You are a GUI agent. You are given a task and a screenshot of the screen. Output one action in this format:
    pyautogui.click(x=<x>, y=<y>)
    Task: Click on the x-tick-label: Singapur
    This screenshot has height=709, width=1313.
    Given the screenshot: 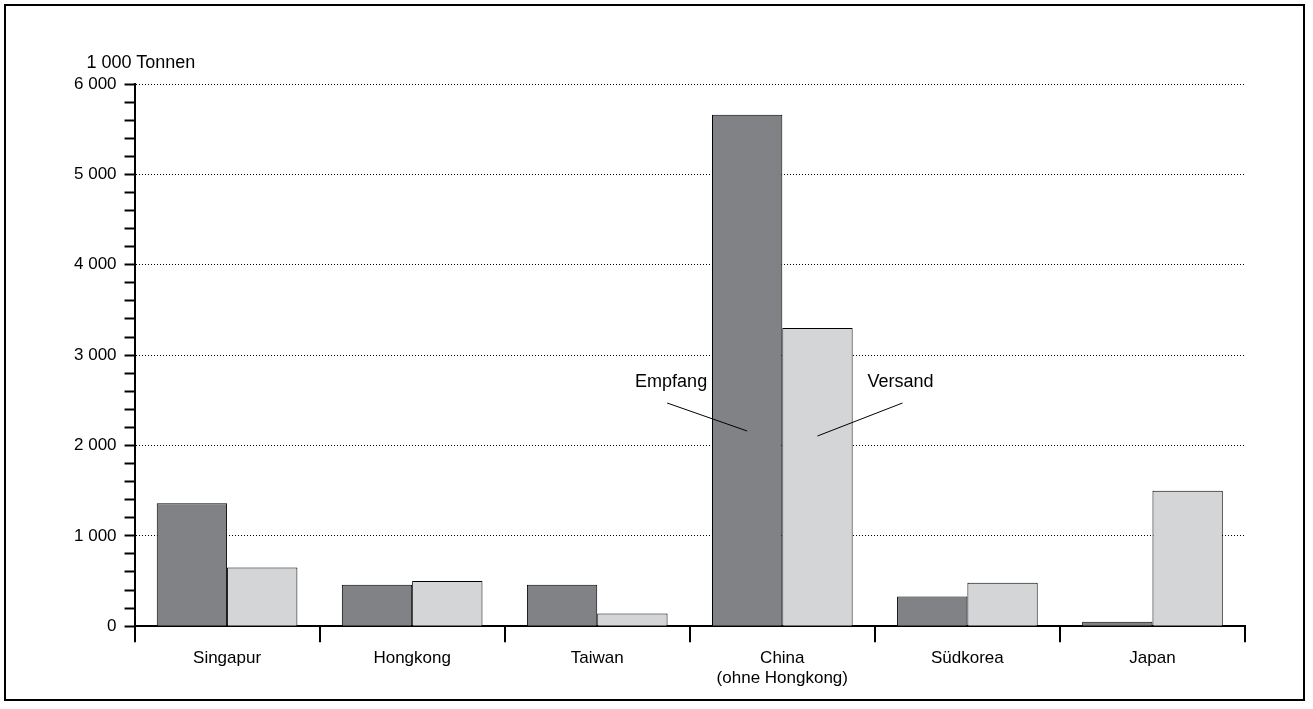 What is the action you would take?
    pyautogui.click(x=227, y=658)
    